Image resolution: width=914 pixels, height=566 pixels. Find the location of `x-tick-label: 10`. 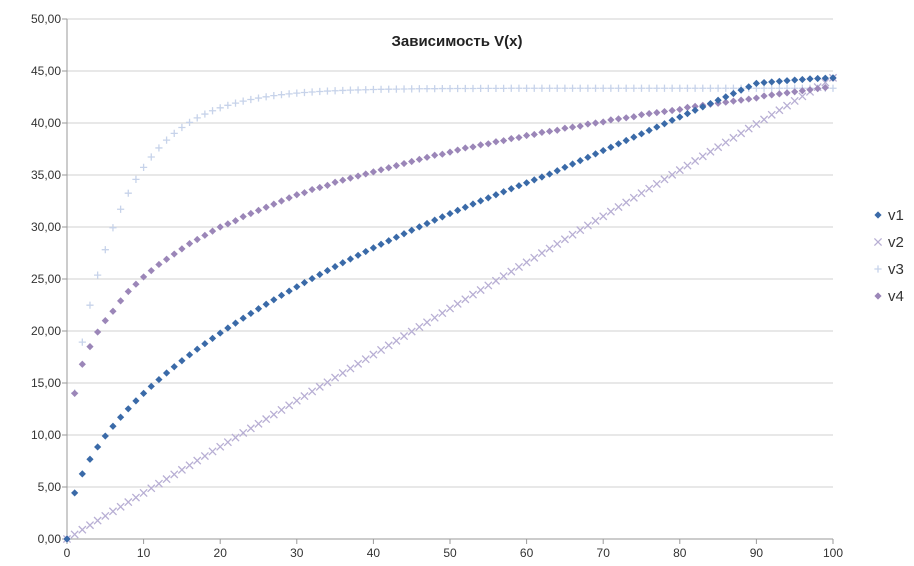

x-tick-label: 10 is located at coordinates (144, 553).